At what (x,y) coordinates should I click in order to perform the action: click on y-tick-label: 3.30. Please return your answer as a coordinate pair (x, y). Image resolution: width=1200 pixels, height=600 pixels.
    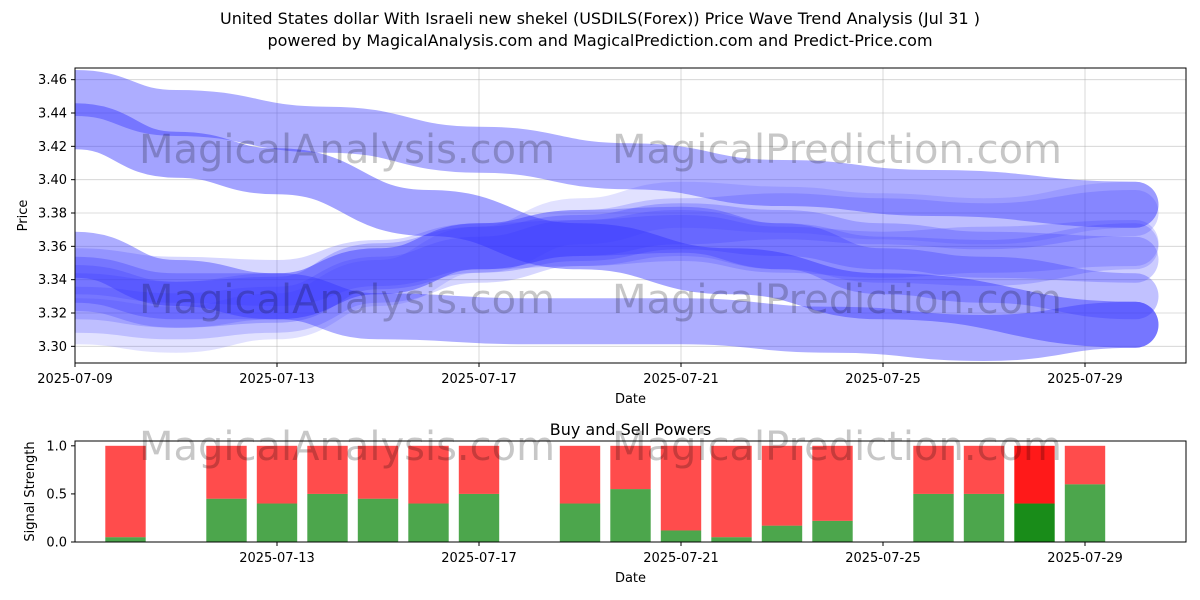
    Looking at the image, I should click on (52, 347).